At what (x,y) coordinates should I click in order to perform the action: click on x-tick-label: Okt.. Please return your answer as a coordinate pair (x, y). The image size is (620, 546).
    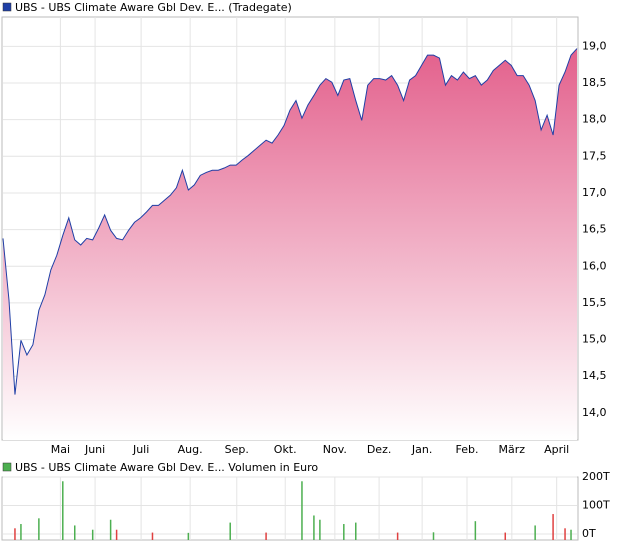
    Looking at the image, I should click on (285, 449).